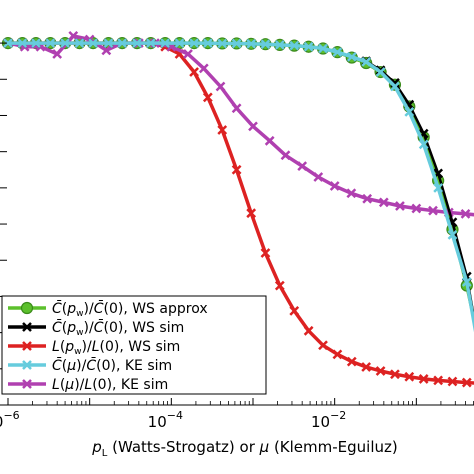 This screenshot has height=474, width=474. What do you see at coordinates (116, 348) in the screenshot?
I see `legend-label: L(pw)/L(0), WS sim` at bounding box center [116, 348].